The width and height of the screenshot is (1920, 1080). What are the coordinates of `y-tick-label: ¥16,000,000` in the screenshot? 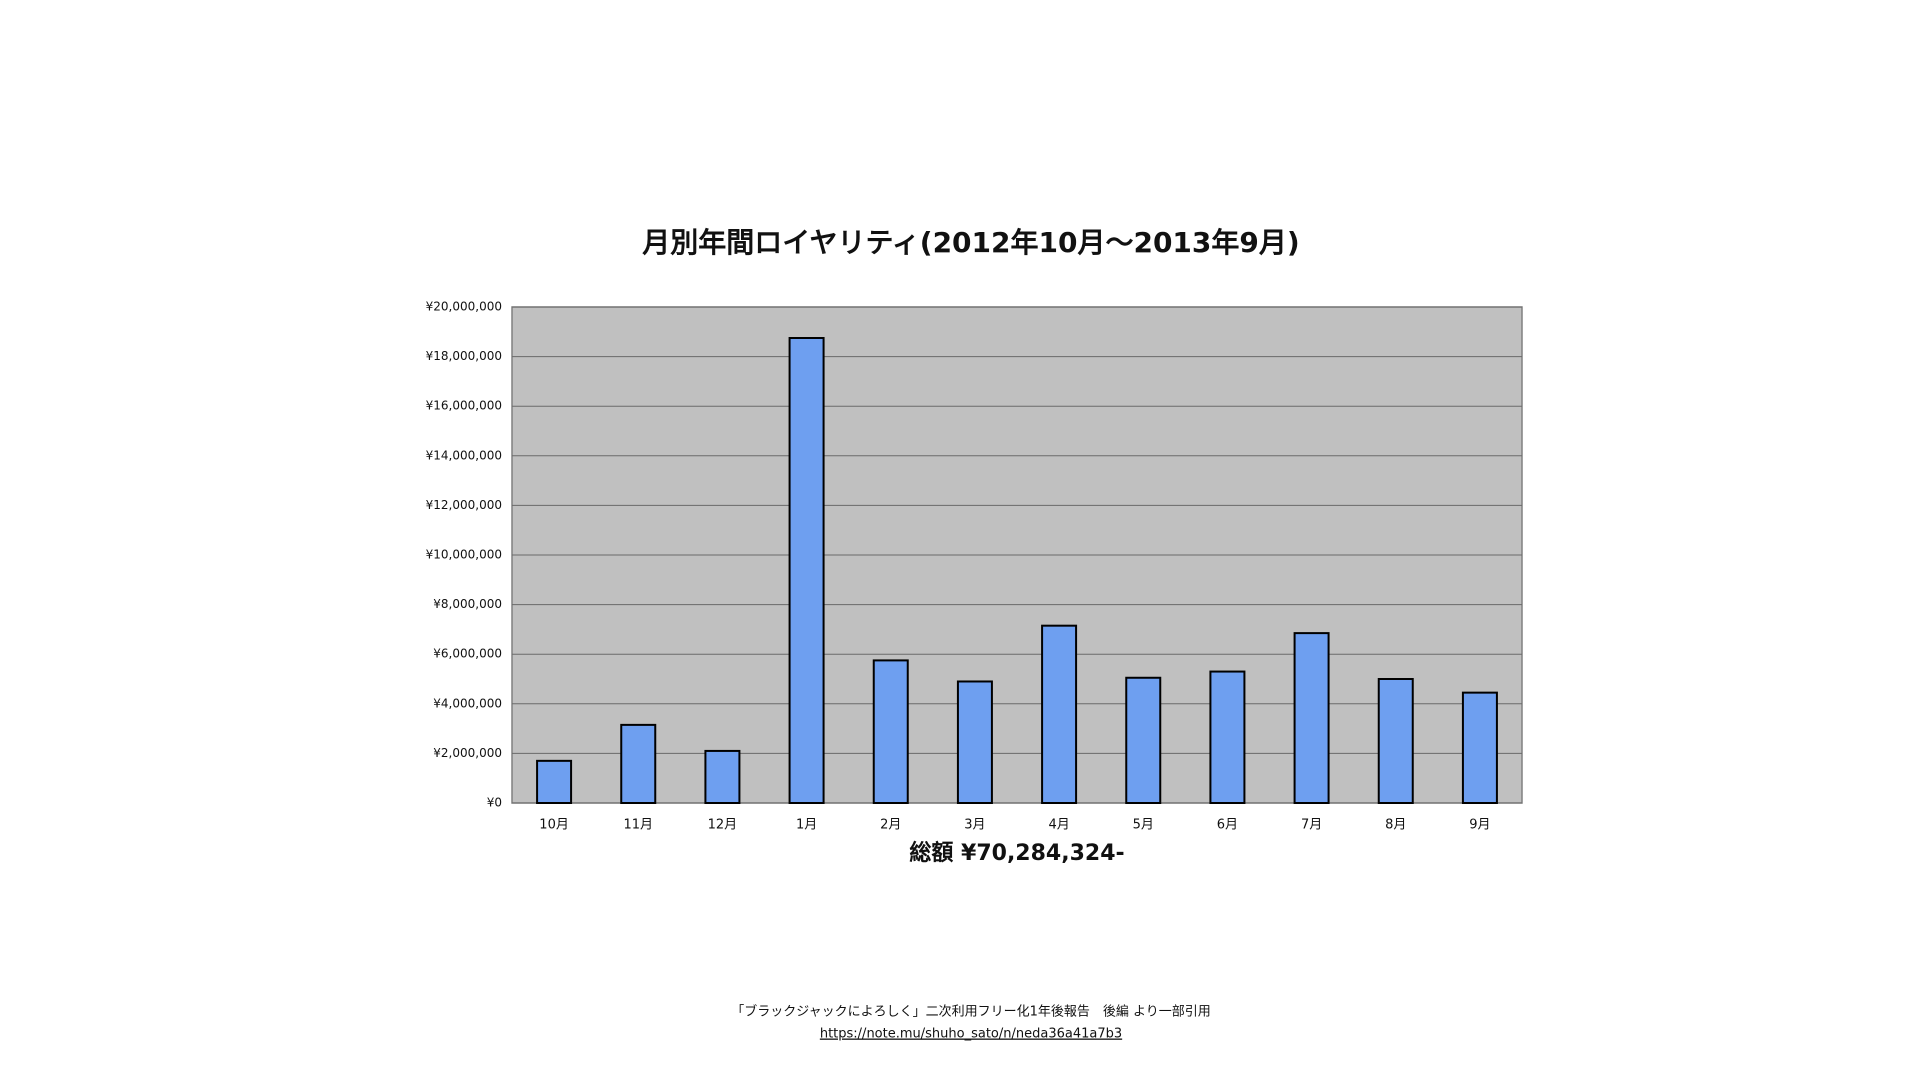 It's located at (464, 406).